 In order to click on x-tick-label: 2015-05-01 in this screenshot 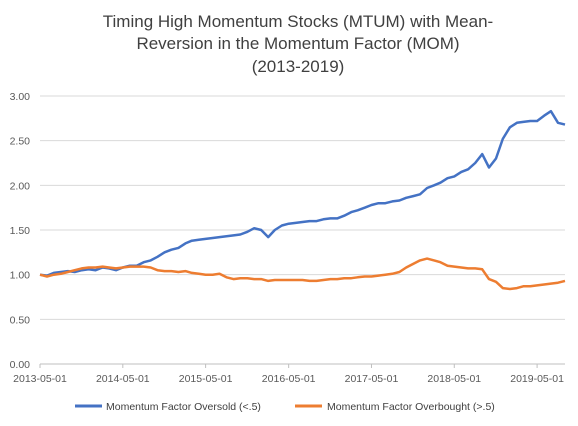, I will do `click(206, 379)`.